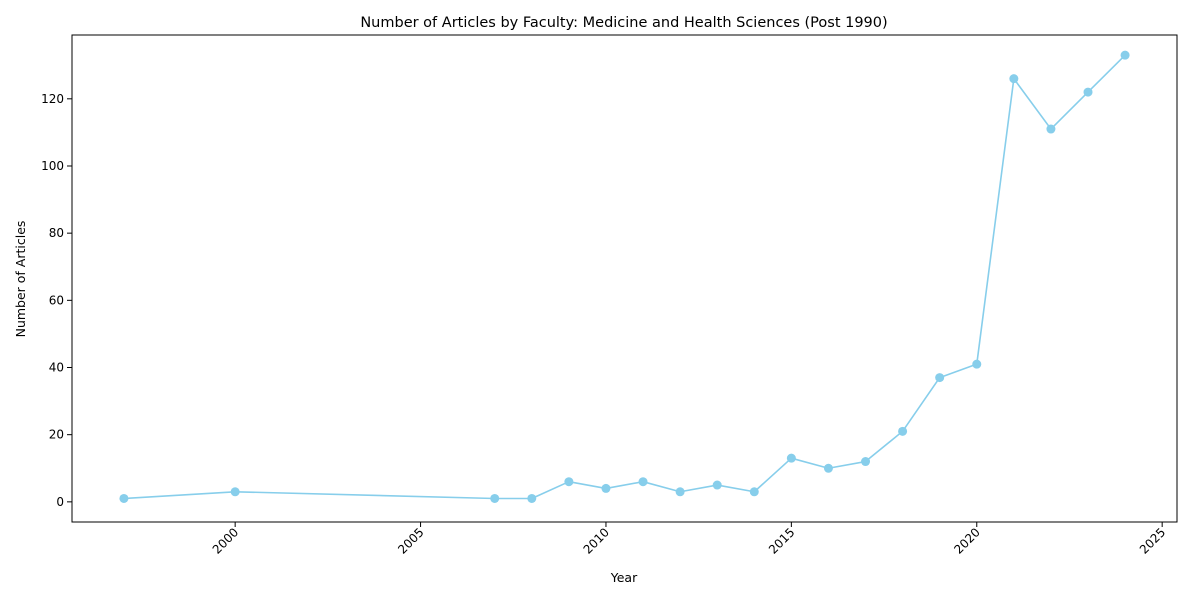 Image resolution: width=1200 pixels, height=600 pixels. I want to click on x-tick-label: 2025, so click(1152, 540).